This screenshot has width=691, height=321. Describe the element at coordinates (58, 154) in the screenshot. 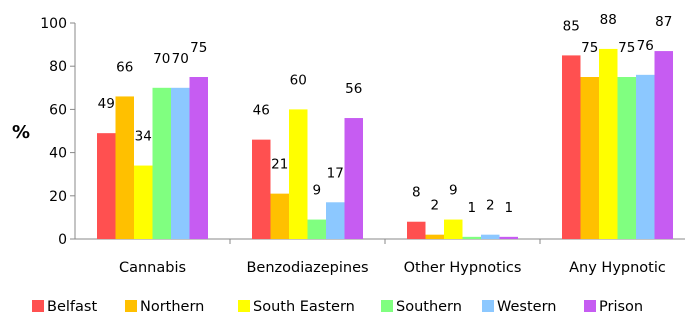

I see `y-tick-label: 40` at that location.